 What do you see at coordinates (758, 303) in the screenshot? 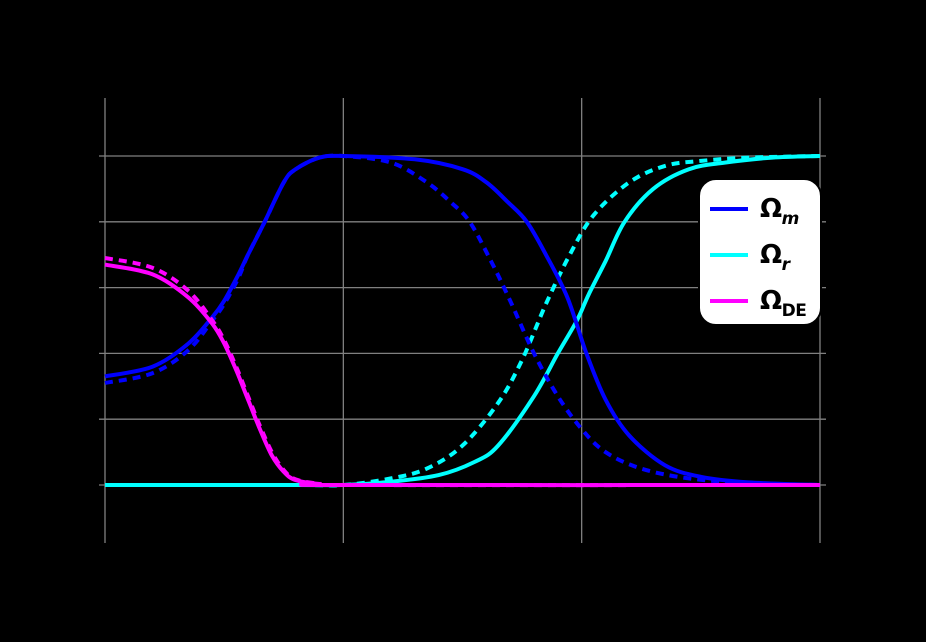
I see `legend-item-omega-de: ΩDE` at bounding box center [758, 303].